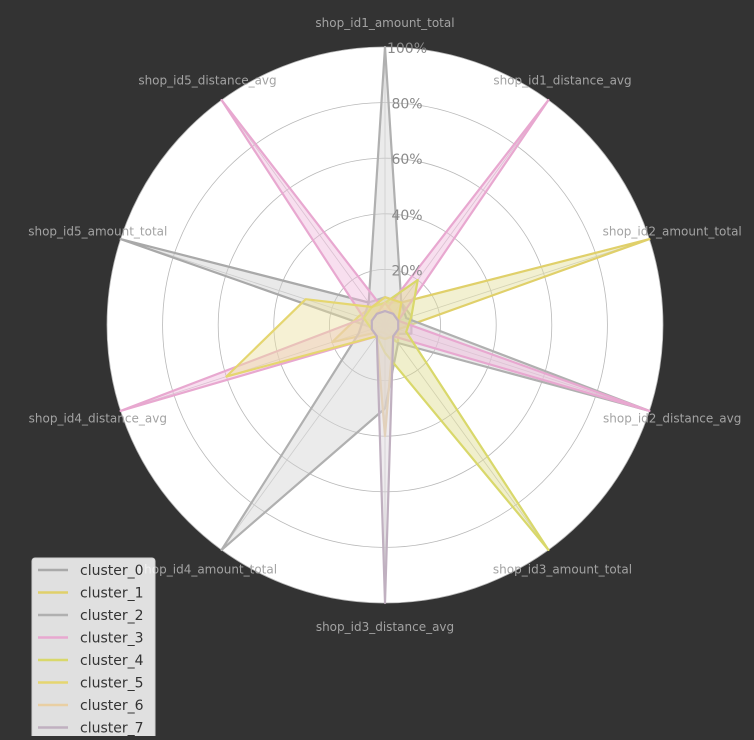 The image size is (754, 740). I want to click on axis-label-9: shop_id5_distance_avg, so click(207, 81).